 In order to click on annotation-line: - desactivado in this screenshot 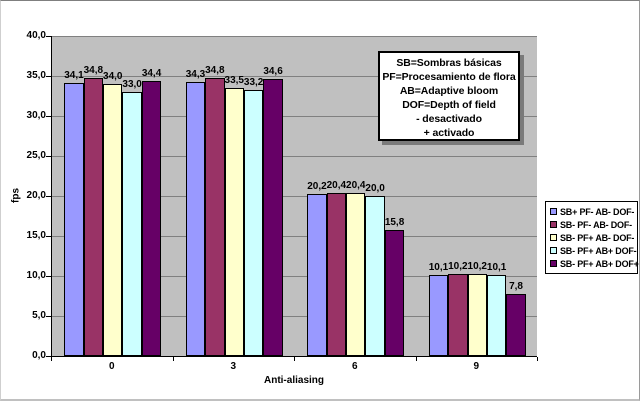, I will do `click(449, 119)`.